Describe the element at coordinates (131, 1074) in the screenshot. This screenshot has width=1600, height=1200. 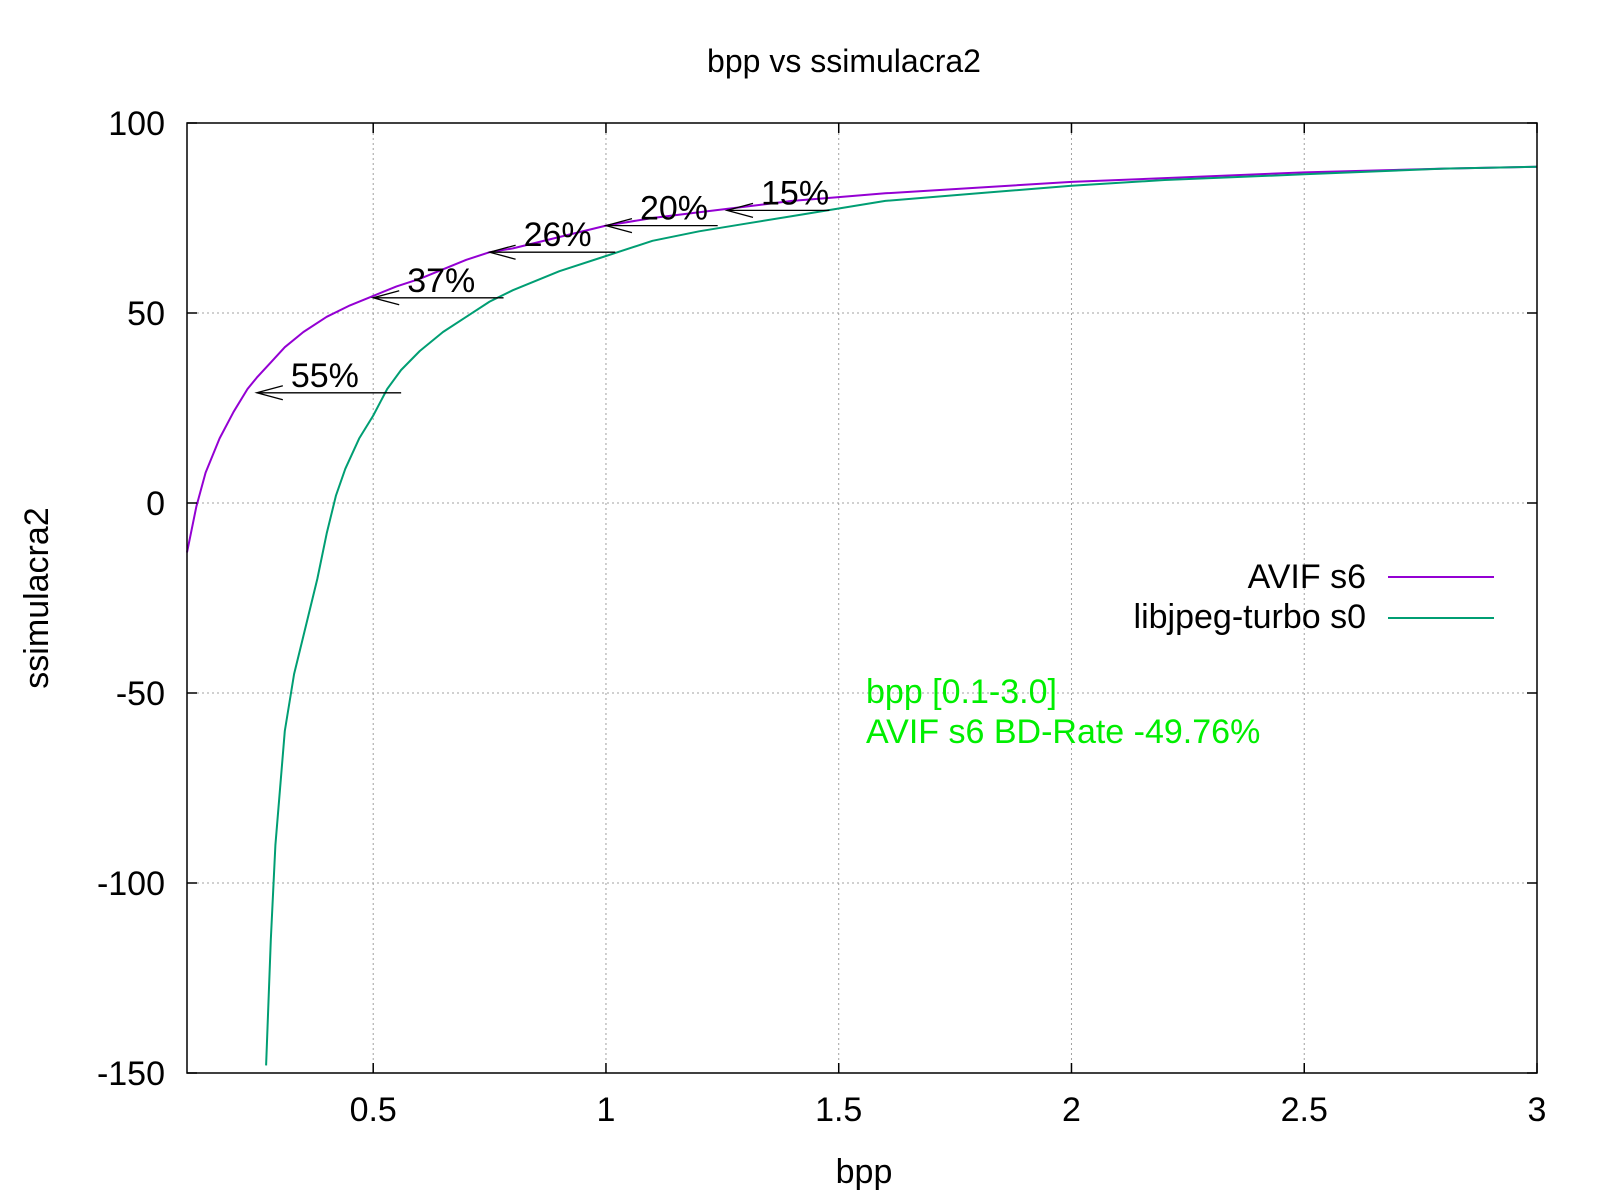
I see `y-tick-label: -150` at that location.